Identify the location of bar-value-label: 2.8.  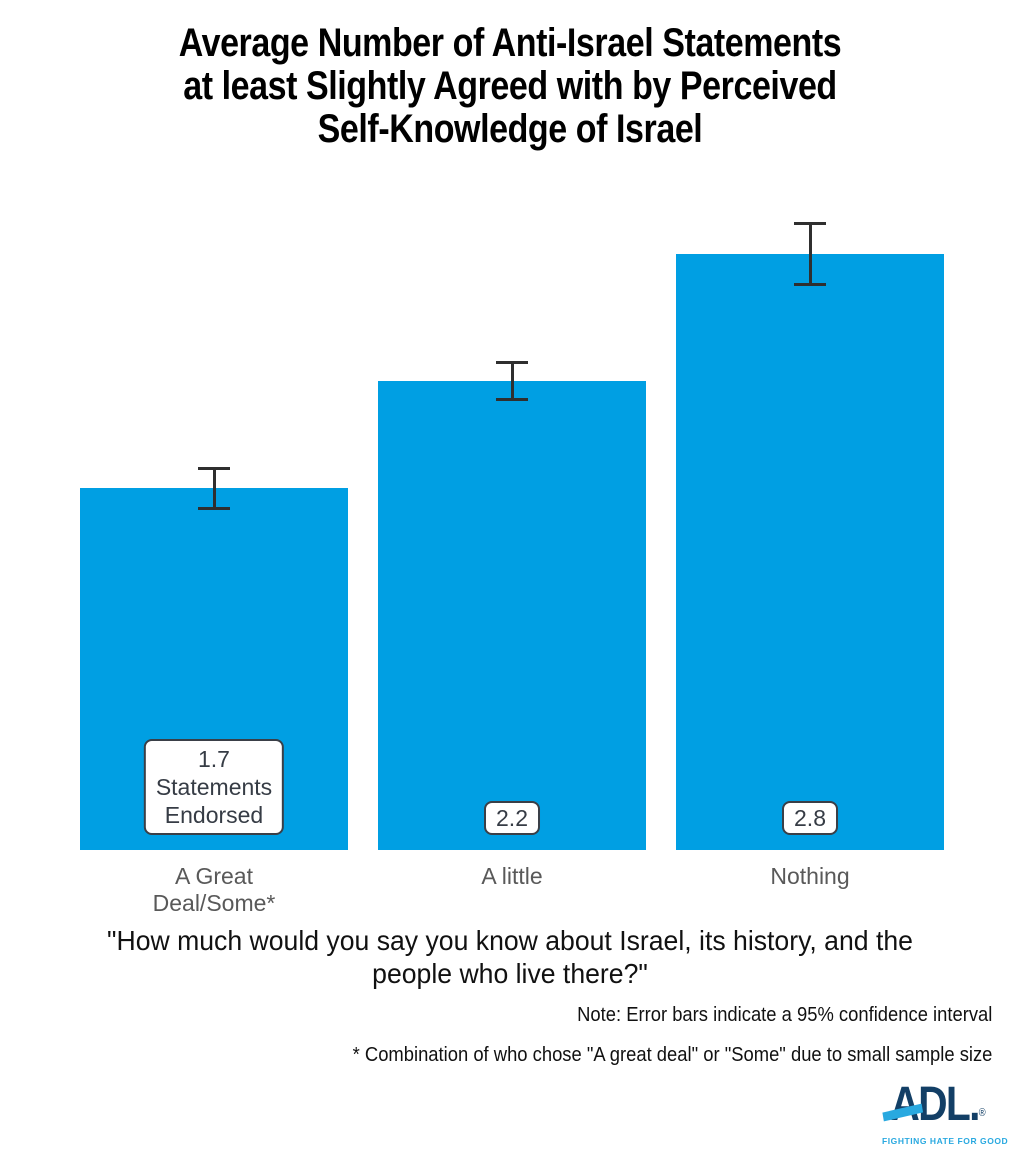
(810, 818).